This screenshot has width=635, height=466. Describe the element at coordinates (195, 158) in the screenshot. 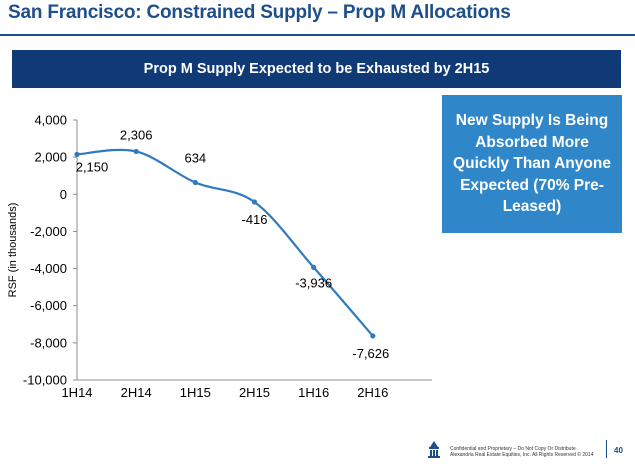

I see `data-label: 634` at that location.